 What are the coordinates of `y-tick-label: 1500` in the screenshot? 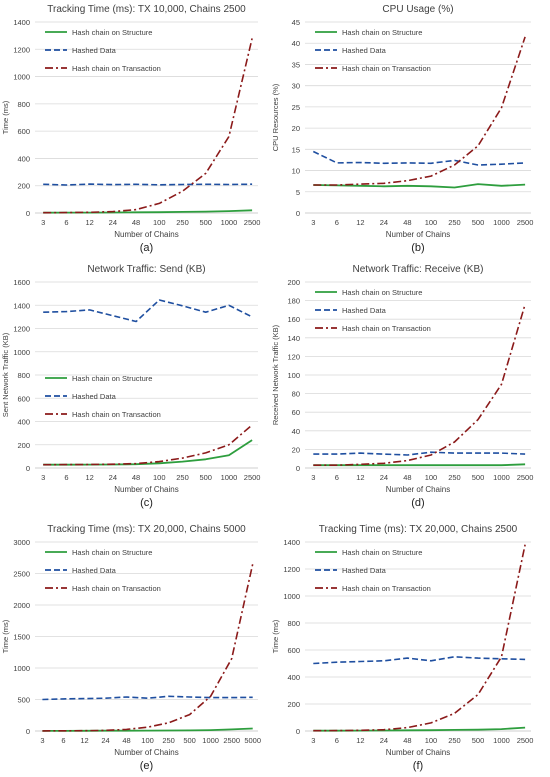 It's located at (21, 637).